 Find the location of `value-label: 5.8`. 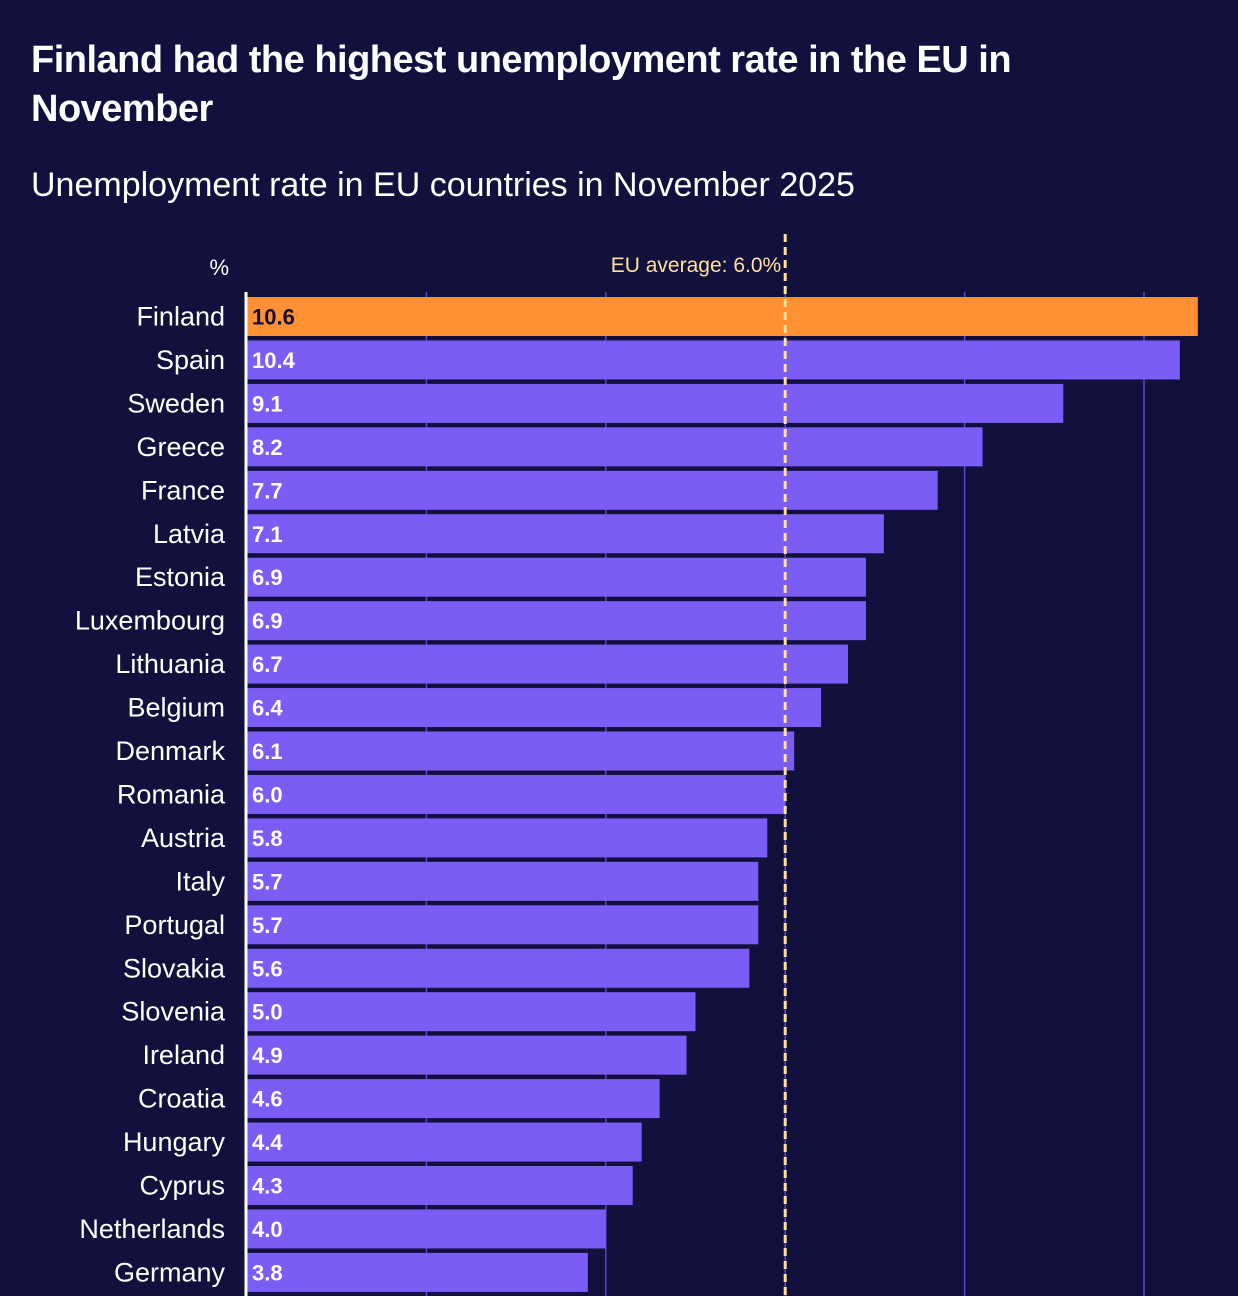

value-label: 5.8 is located at coordinates (267, 838).